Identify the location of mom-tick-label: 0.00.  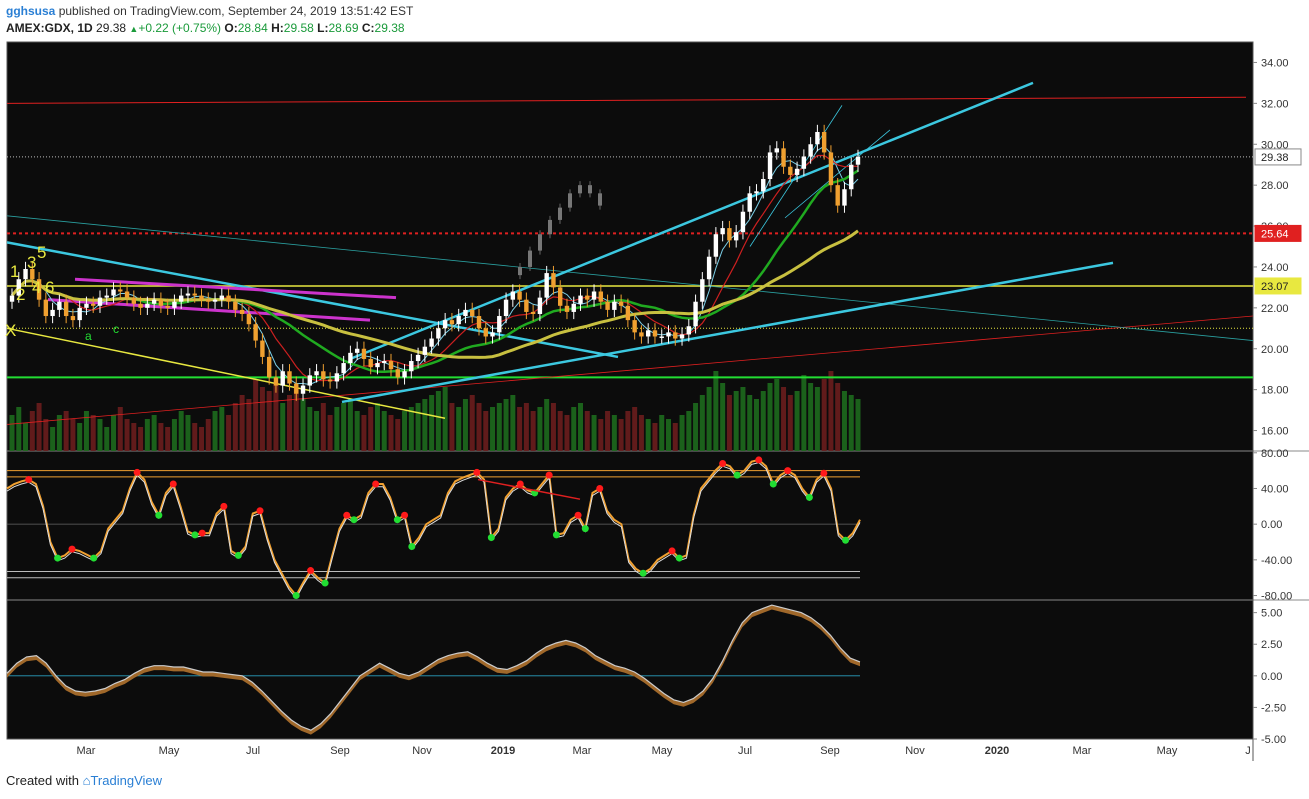
(1271, 677).